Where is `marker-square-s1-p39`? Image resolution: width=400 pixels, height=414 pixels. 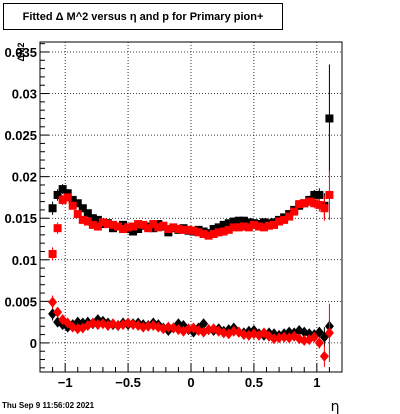
marker-square-s1-p39 is located at coordinates (248, 227).